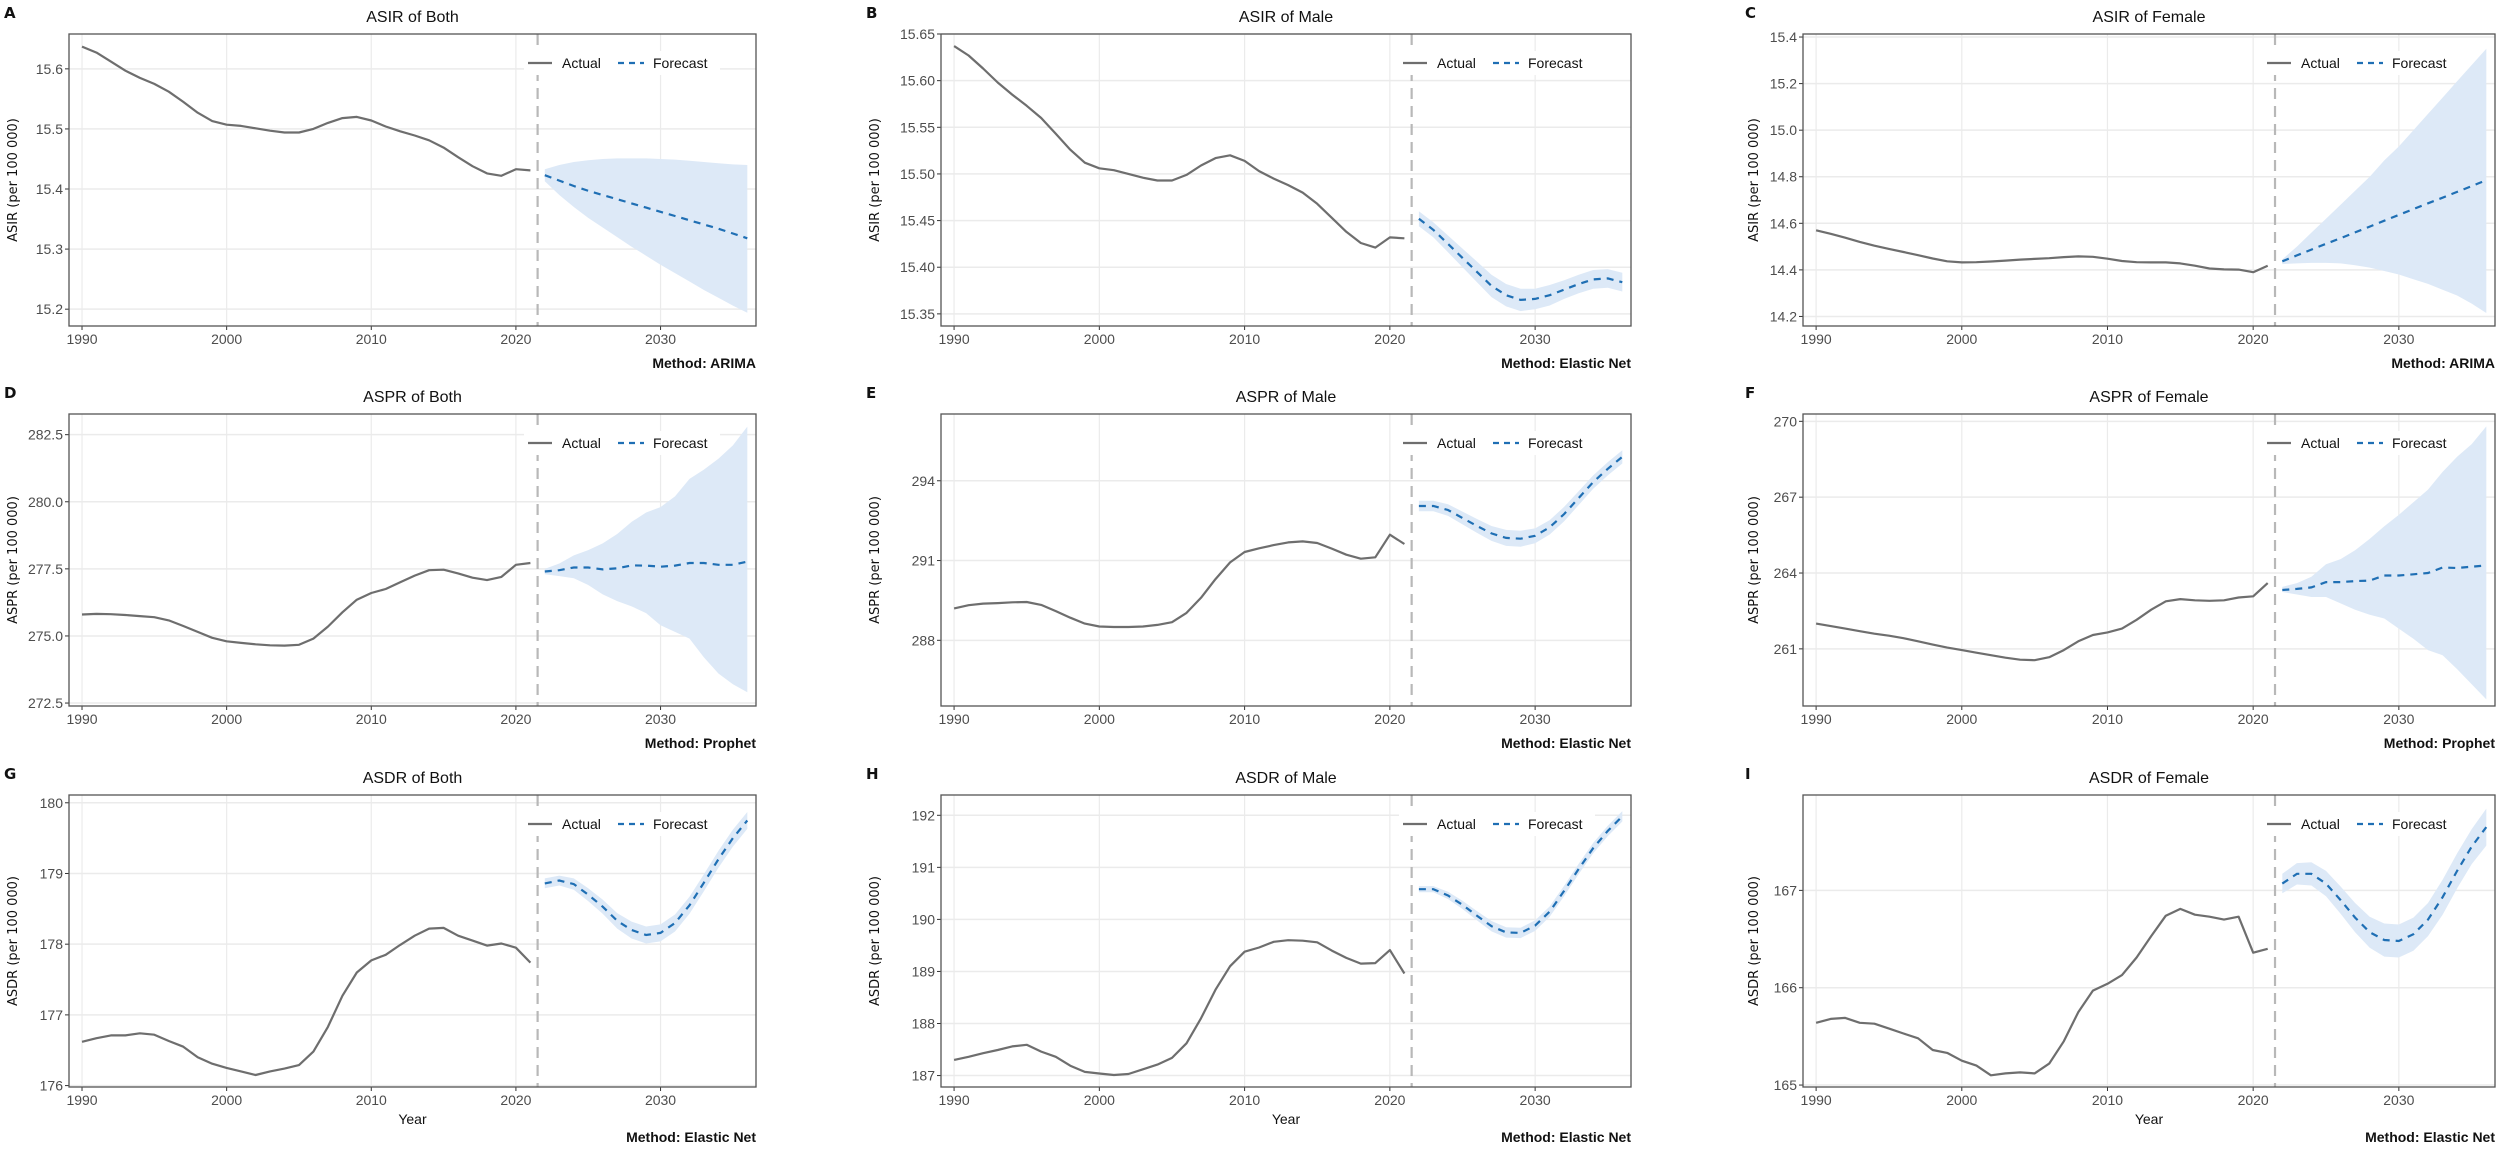  What do you see at coordinates (924, 1023) in the screenshot?
I see `y-tick-label: 188` at bounding box center [924, 1023].